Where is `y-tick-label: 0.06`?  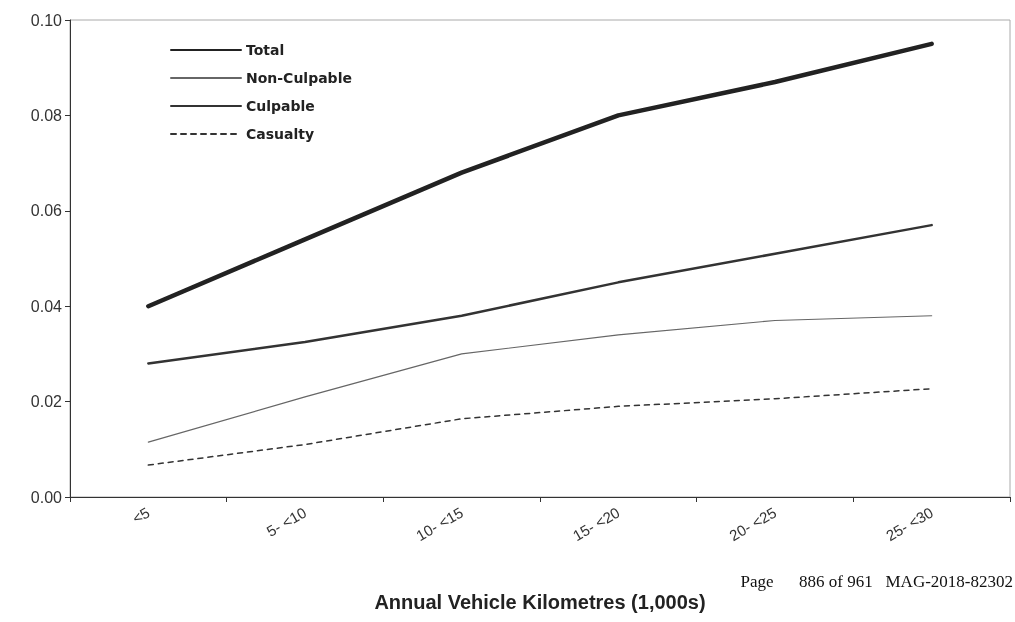
y-tick-label: 0.06 is located at coordinates (46, 211).